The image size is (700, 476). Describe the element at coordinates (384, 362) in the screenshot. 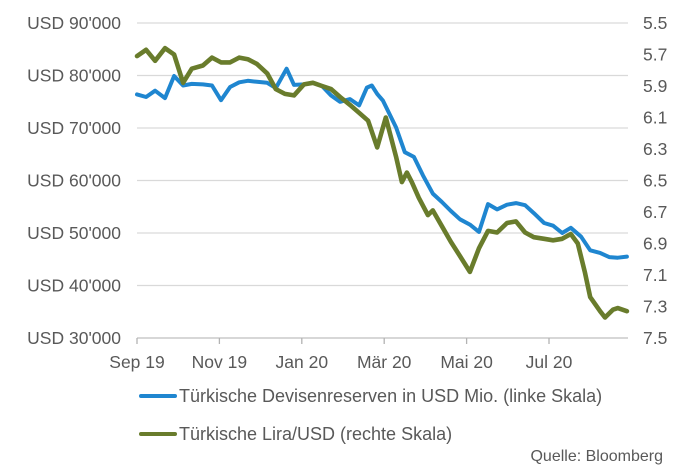

I see `x-axis-tick-label: Mär 20` at that location.